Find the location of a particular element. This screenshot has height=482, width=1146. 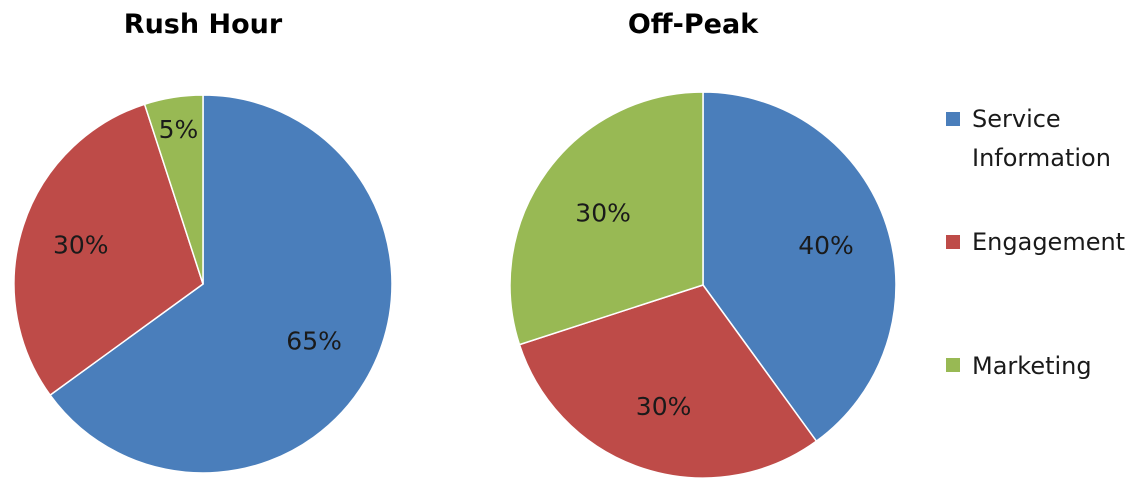

rush-hour-title: Rush Hour is located at coordinates (203, 24).